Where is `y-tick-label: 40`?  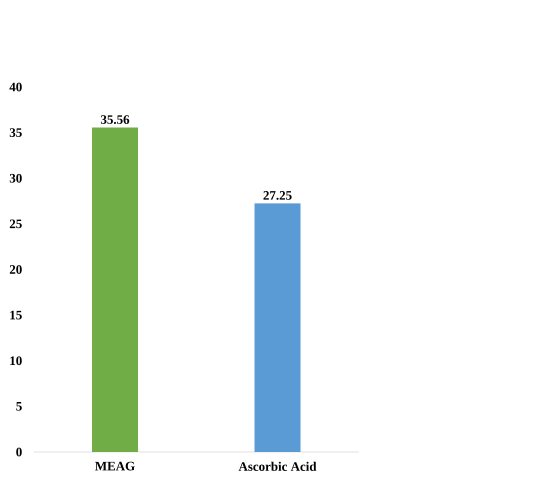
y-tick-label: 40 is located at coordinates (15, 87).